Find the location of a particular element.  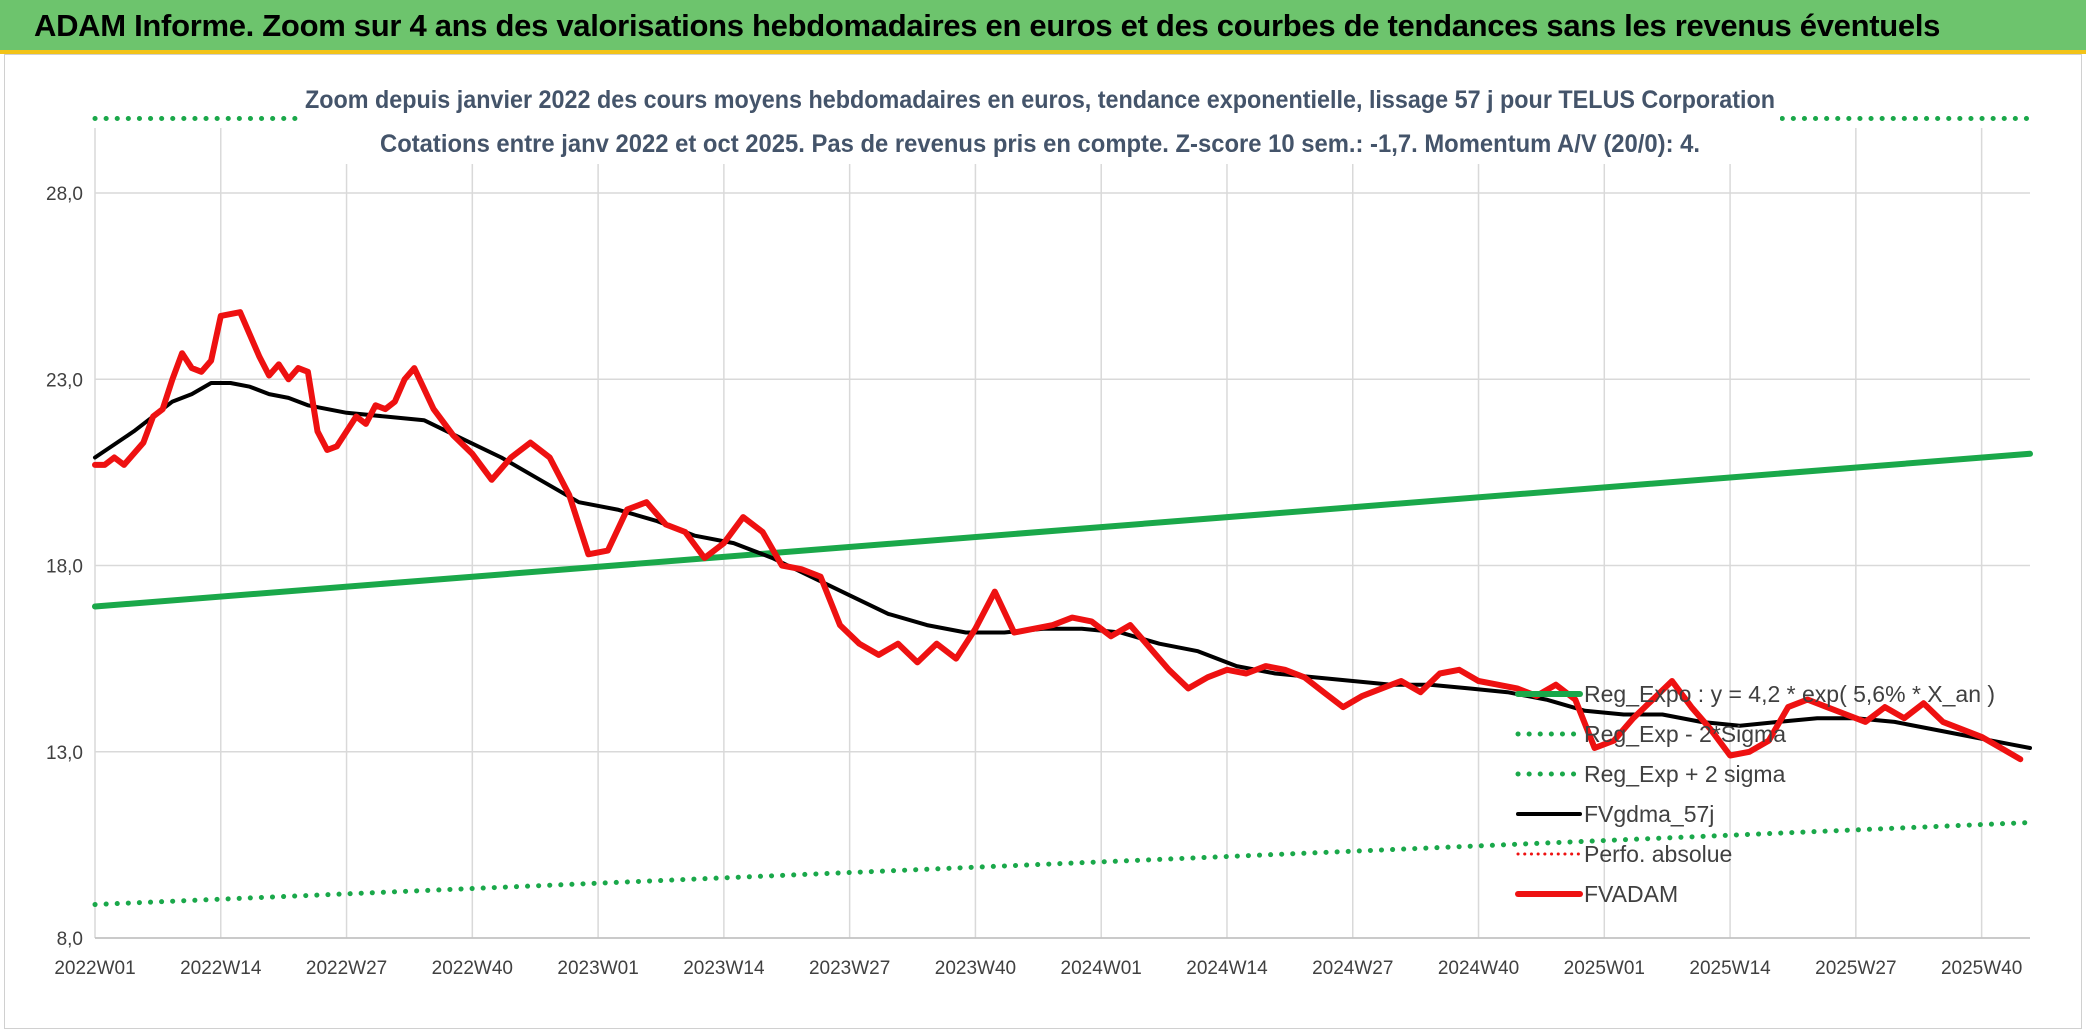

y-tick-label: 28,0 is located at coordinates (64, 194).